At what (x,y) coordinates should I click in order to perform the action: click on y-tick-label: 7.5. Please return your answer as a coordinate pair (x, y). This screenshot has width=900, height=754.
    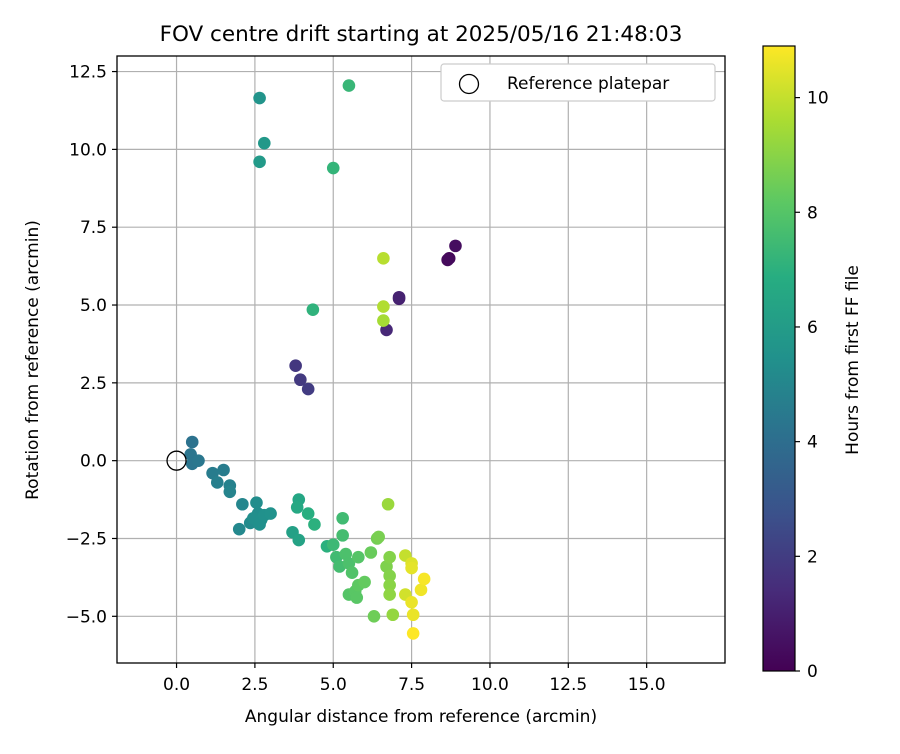
    Looking at the image, I should click on (93, 228).